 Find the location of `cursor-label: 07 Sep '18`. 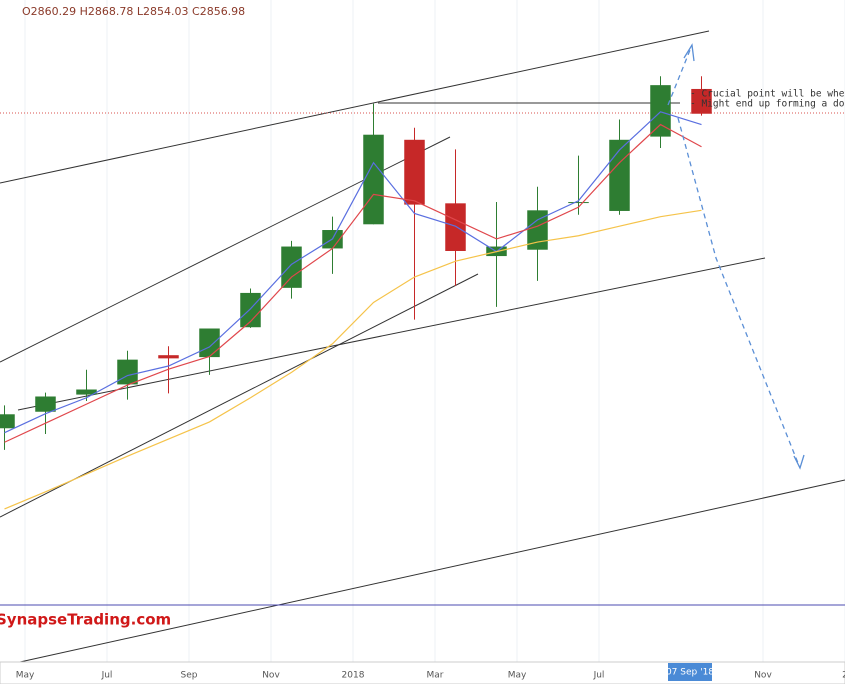

cursor-label: 07 Sep '18 is located at coordinates (690, 673).